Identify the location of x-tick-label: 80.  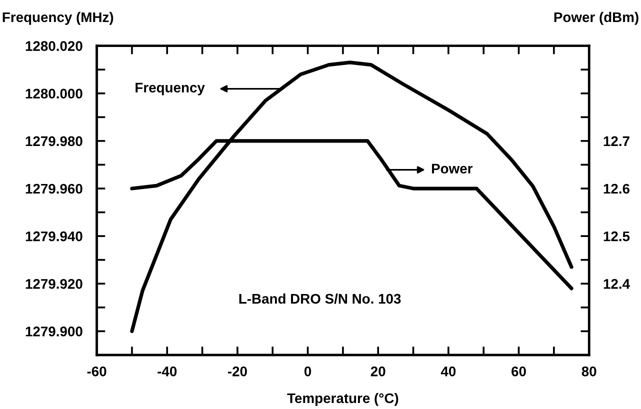
(589, 371).